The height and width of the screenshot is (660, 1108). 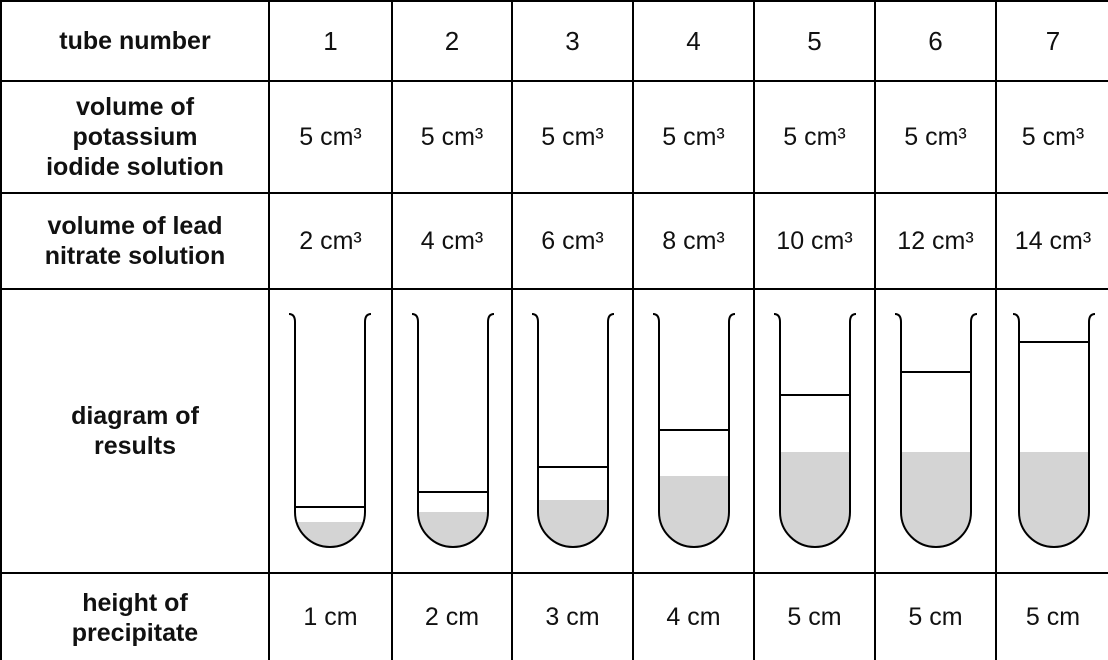 What do you see at coordinates (693, 241) in the screenshot?
I see `cell: 8 cm³` at bounding box center [693, 241].